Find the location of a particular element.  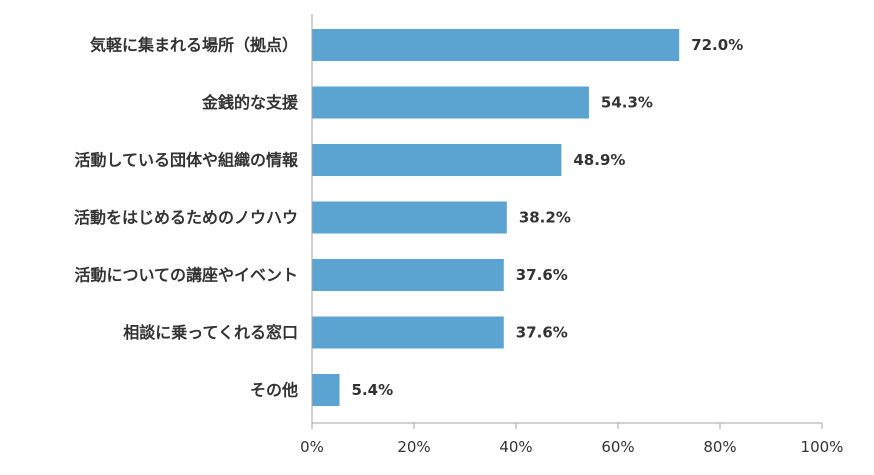

category-label: 活動をはじめるためのノウハウ is located at coordinates (186, 217).